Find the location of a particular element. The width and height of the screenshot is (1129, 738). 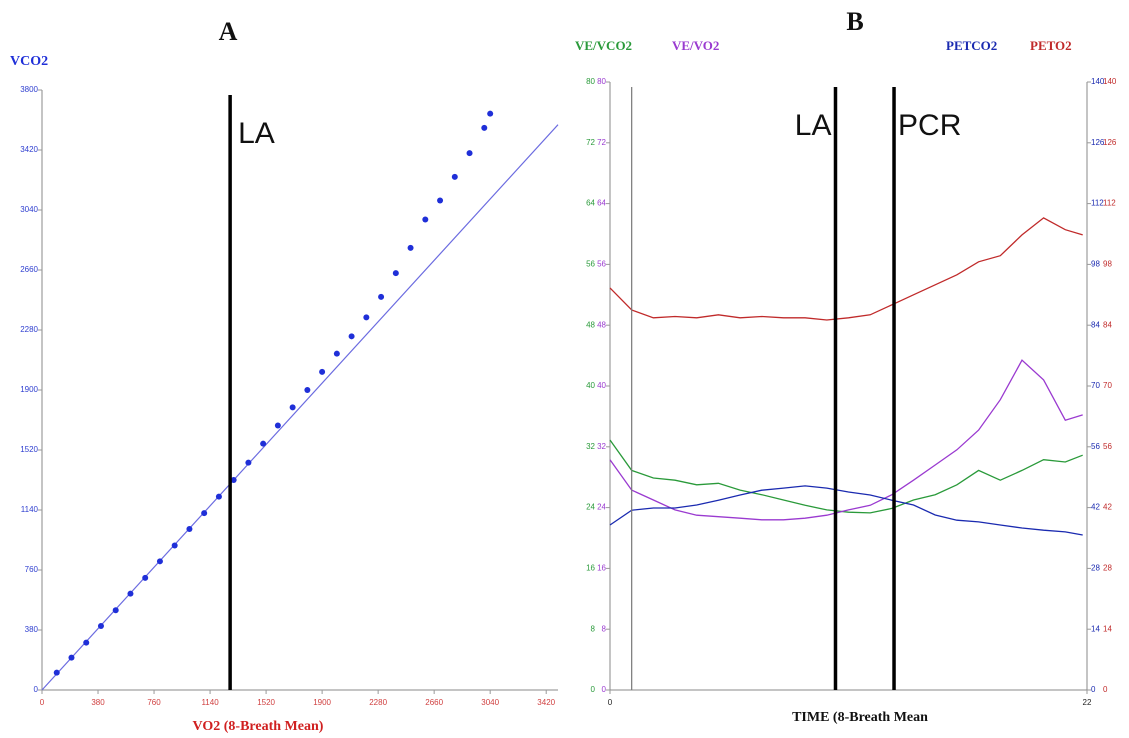

legend-label: PETCO2 is located at coordinates (971, 45).